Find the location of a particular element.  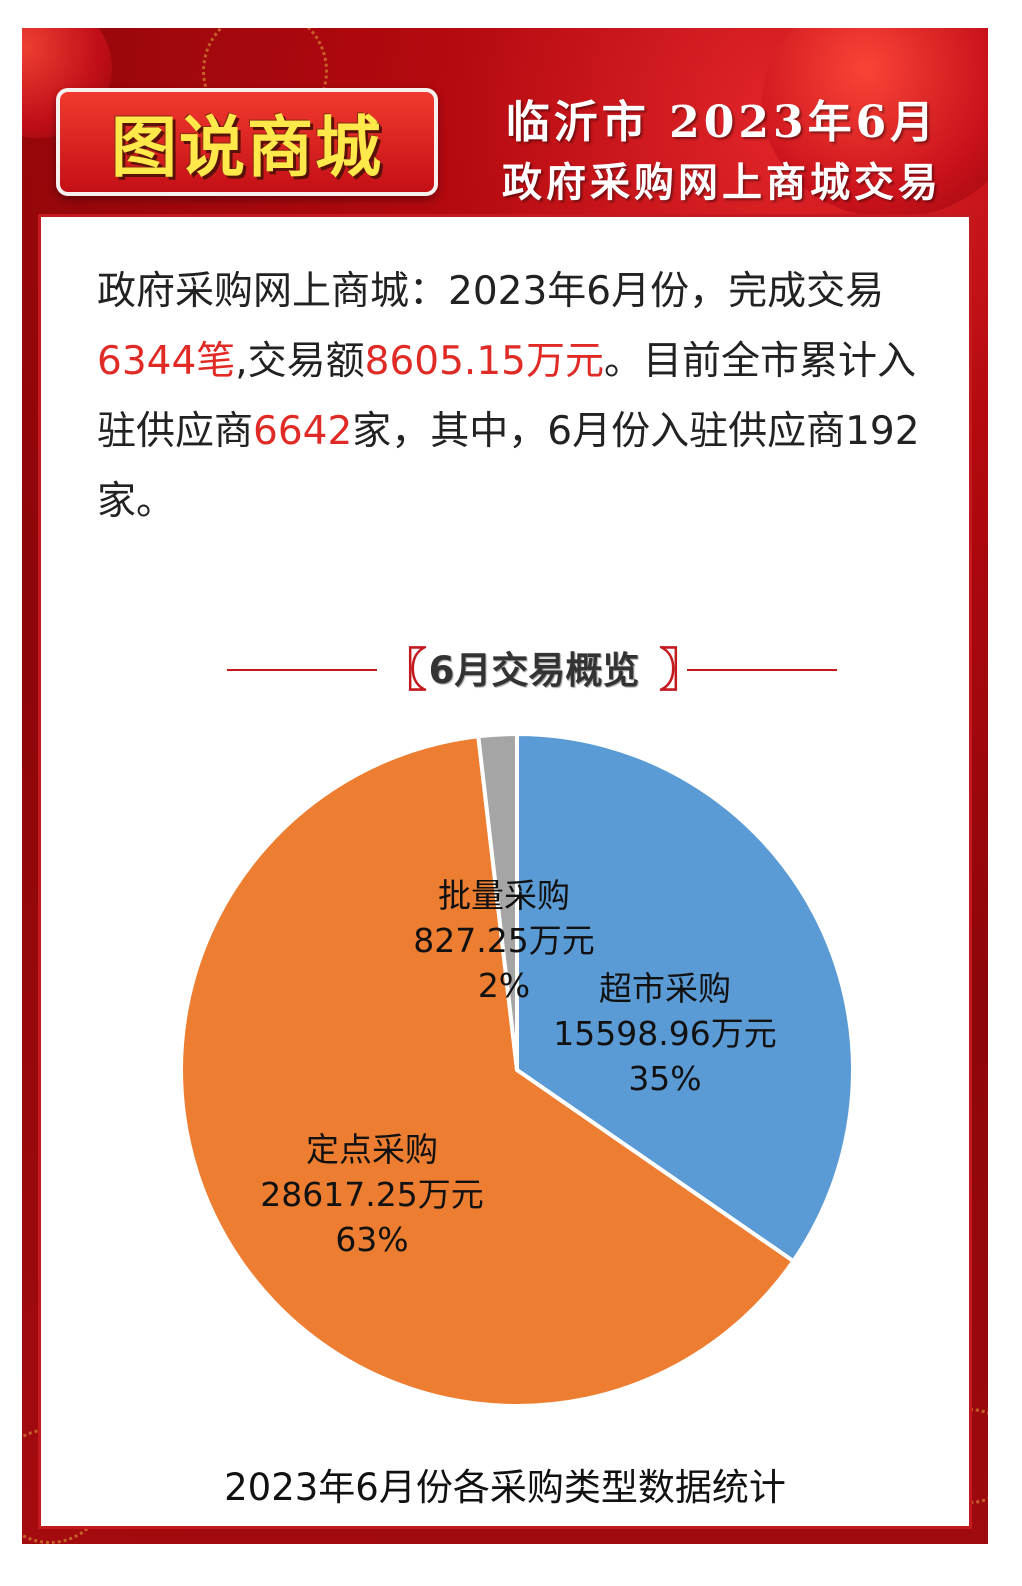

chart-caption: 2023年6月份各采购类型数据统计 is located at coordinates (505, 1487).